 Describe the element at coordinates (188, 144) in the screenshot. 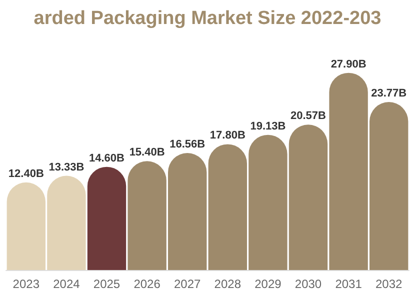

I see `data-label: 16.56B` at that location.